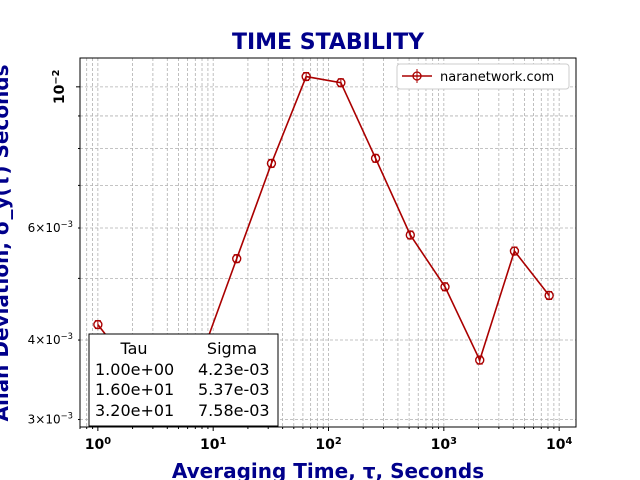 The height and width of the screenshot is (480, 640). I want to click on y-tick-label: 6×10⁻³, so click(50, 227).